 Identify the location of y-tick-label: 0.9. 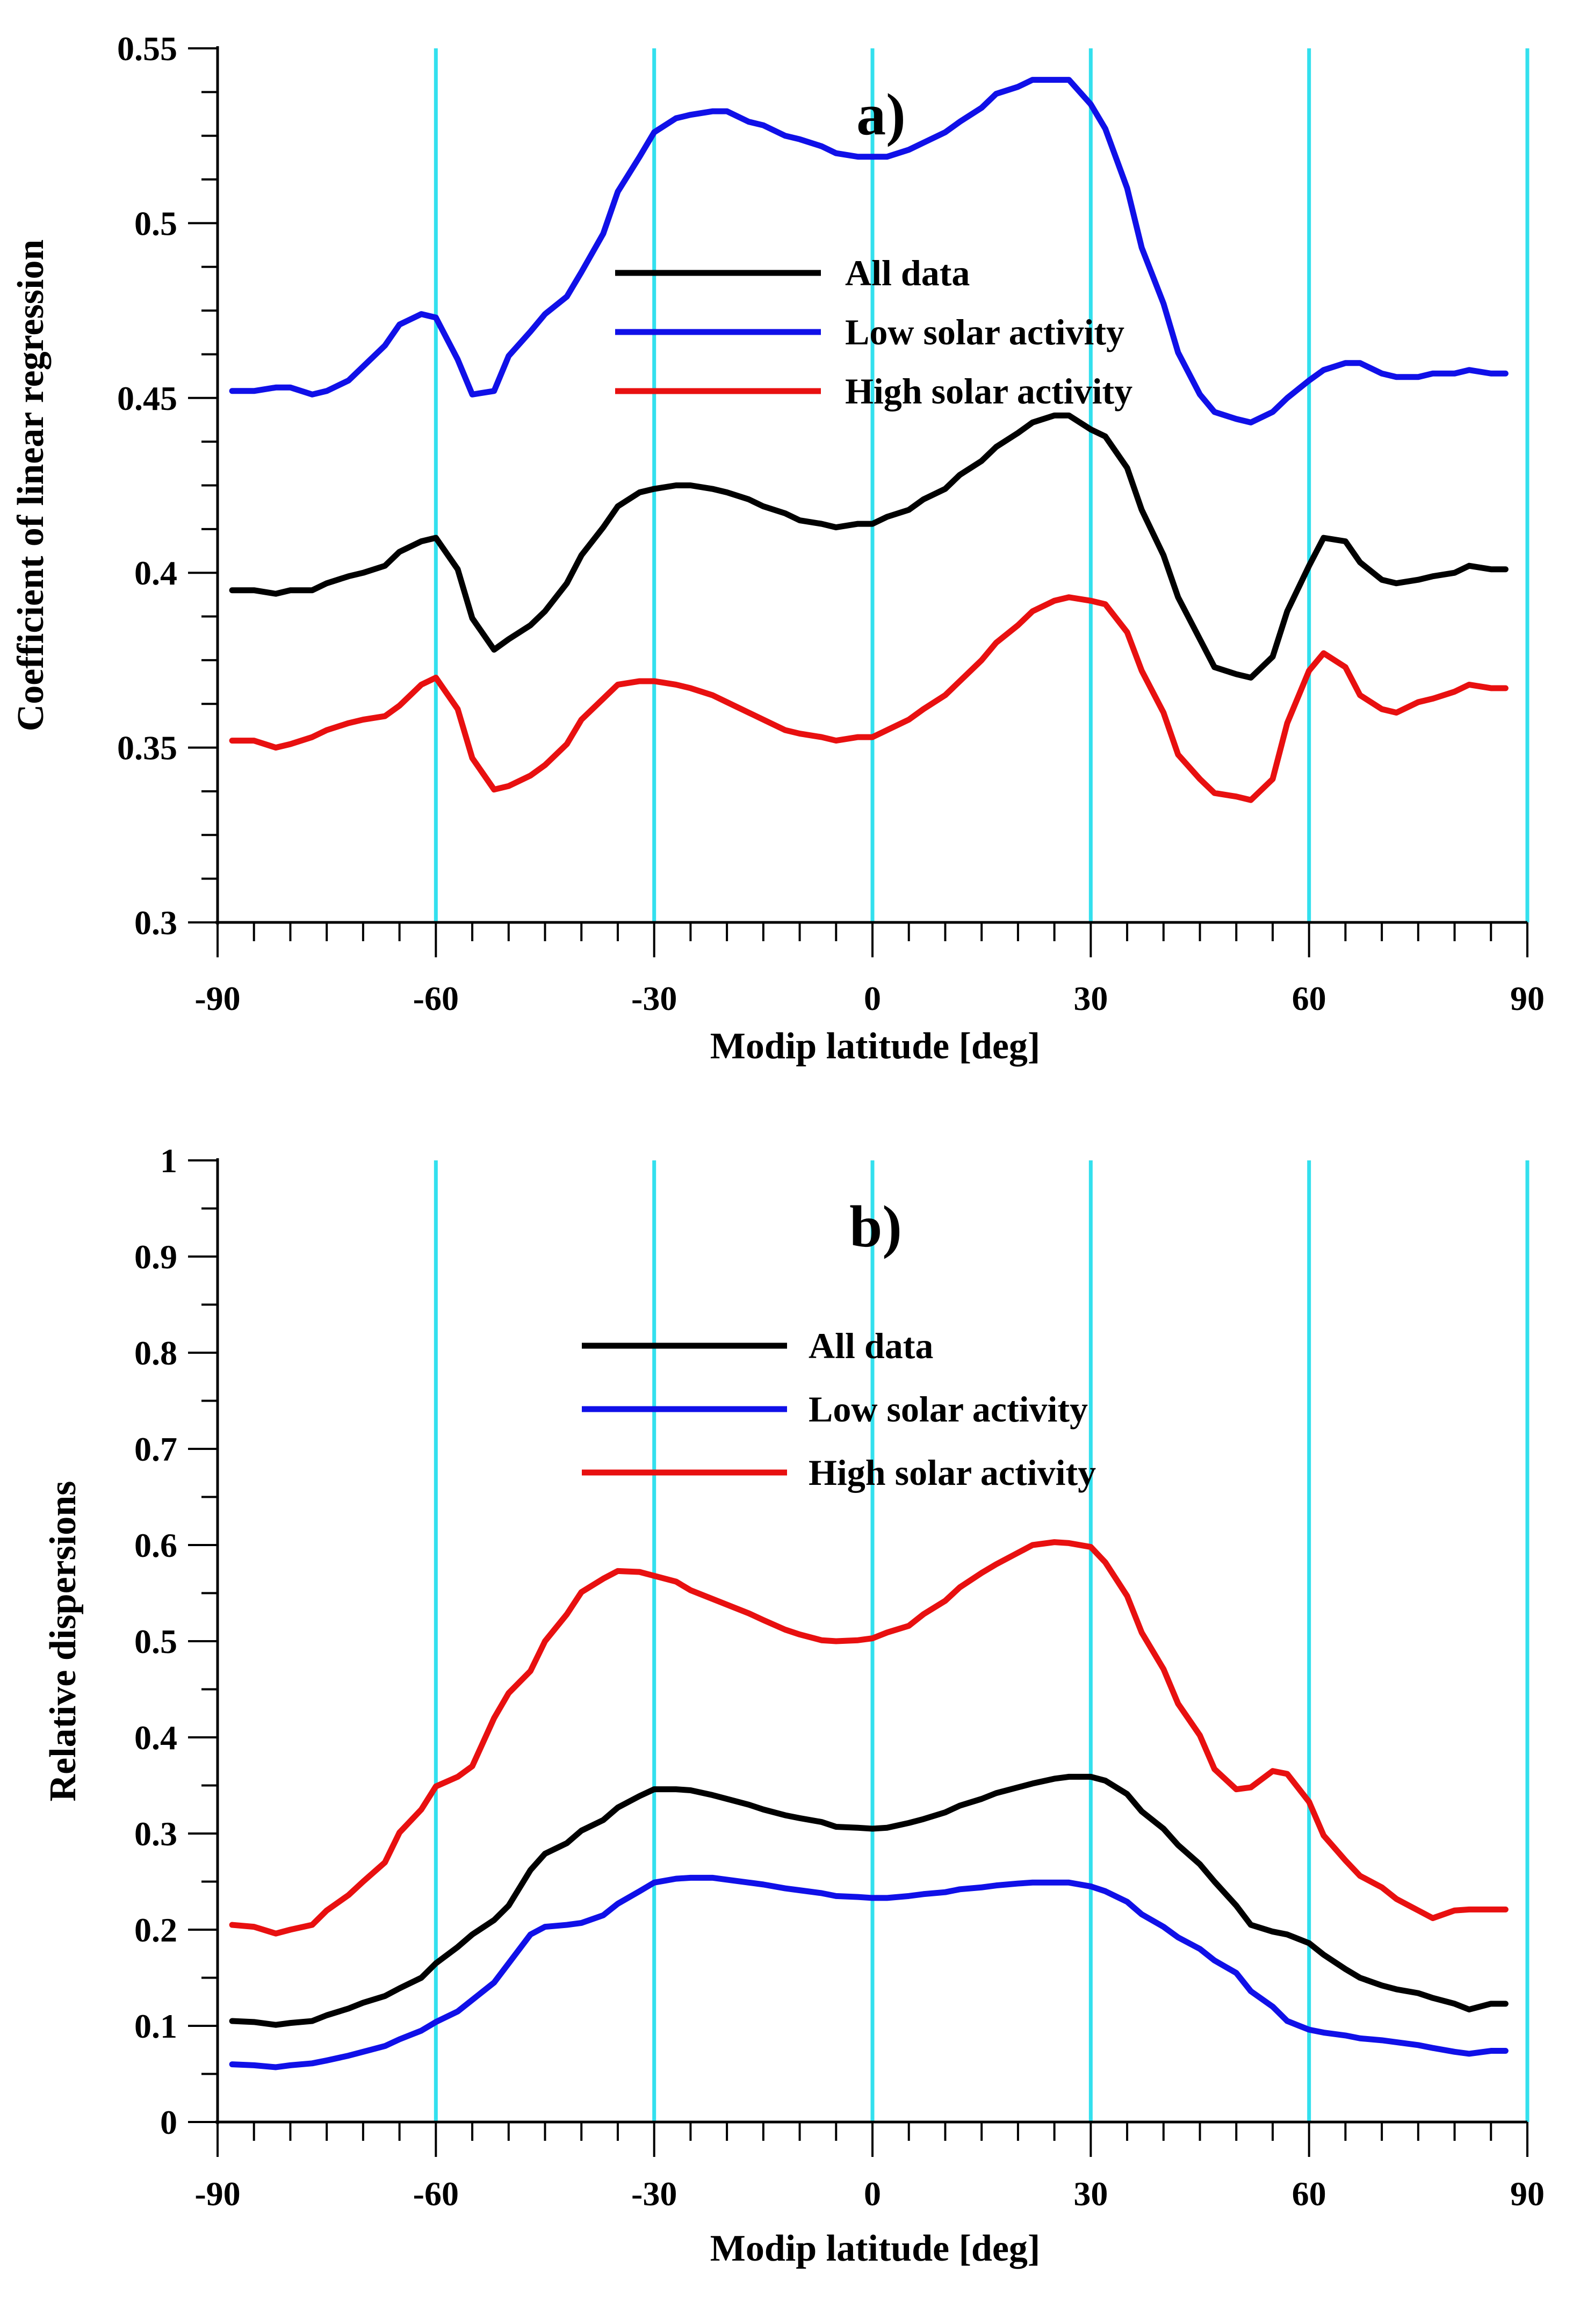
(155, 1257).